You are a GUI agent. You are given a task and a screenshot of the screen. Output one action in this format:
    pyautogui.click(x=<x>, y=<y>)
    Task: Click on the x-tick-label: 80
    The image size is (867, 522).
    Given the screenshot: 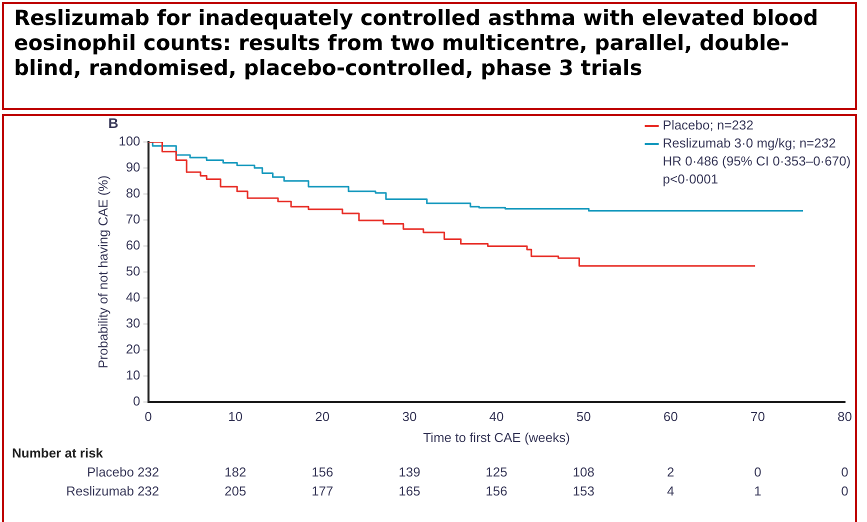 What is the action you would take?
    pyautogui.click(x=845, y=416)
    